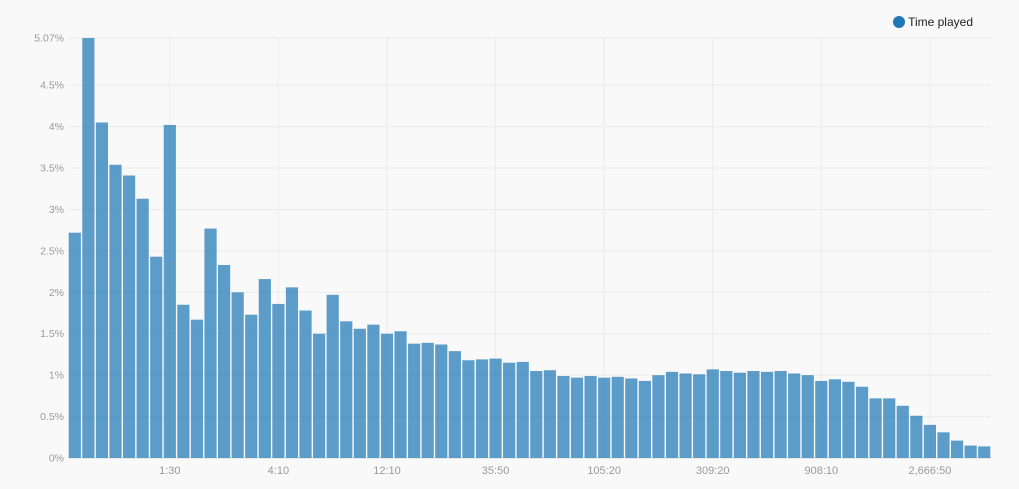 The image size is (1019, 489). What do you see at coordinates (49, 39) in the screenshot?
I see `y-tick-label: 5.07%` at bounding box center [49, 39].